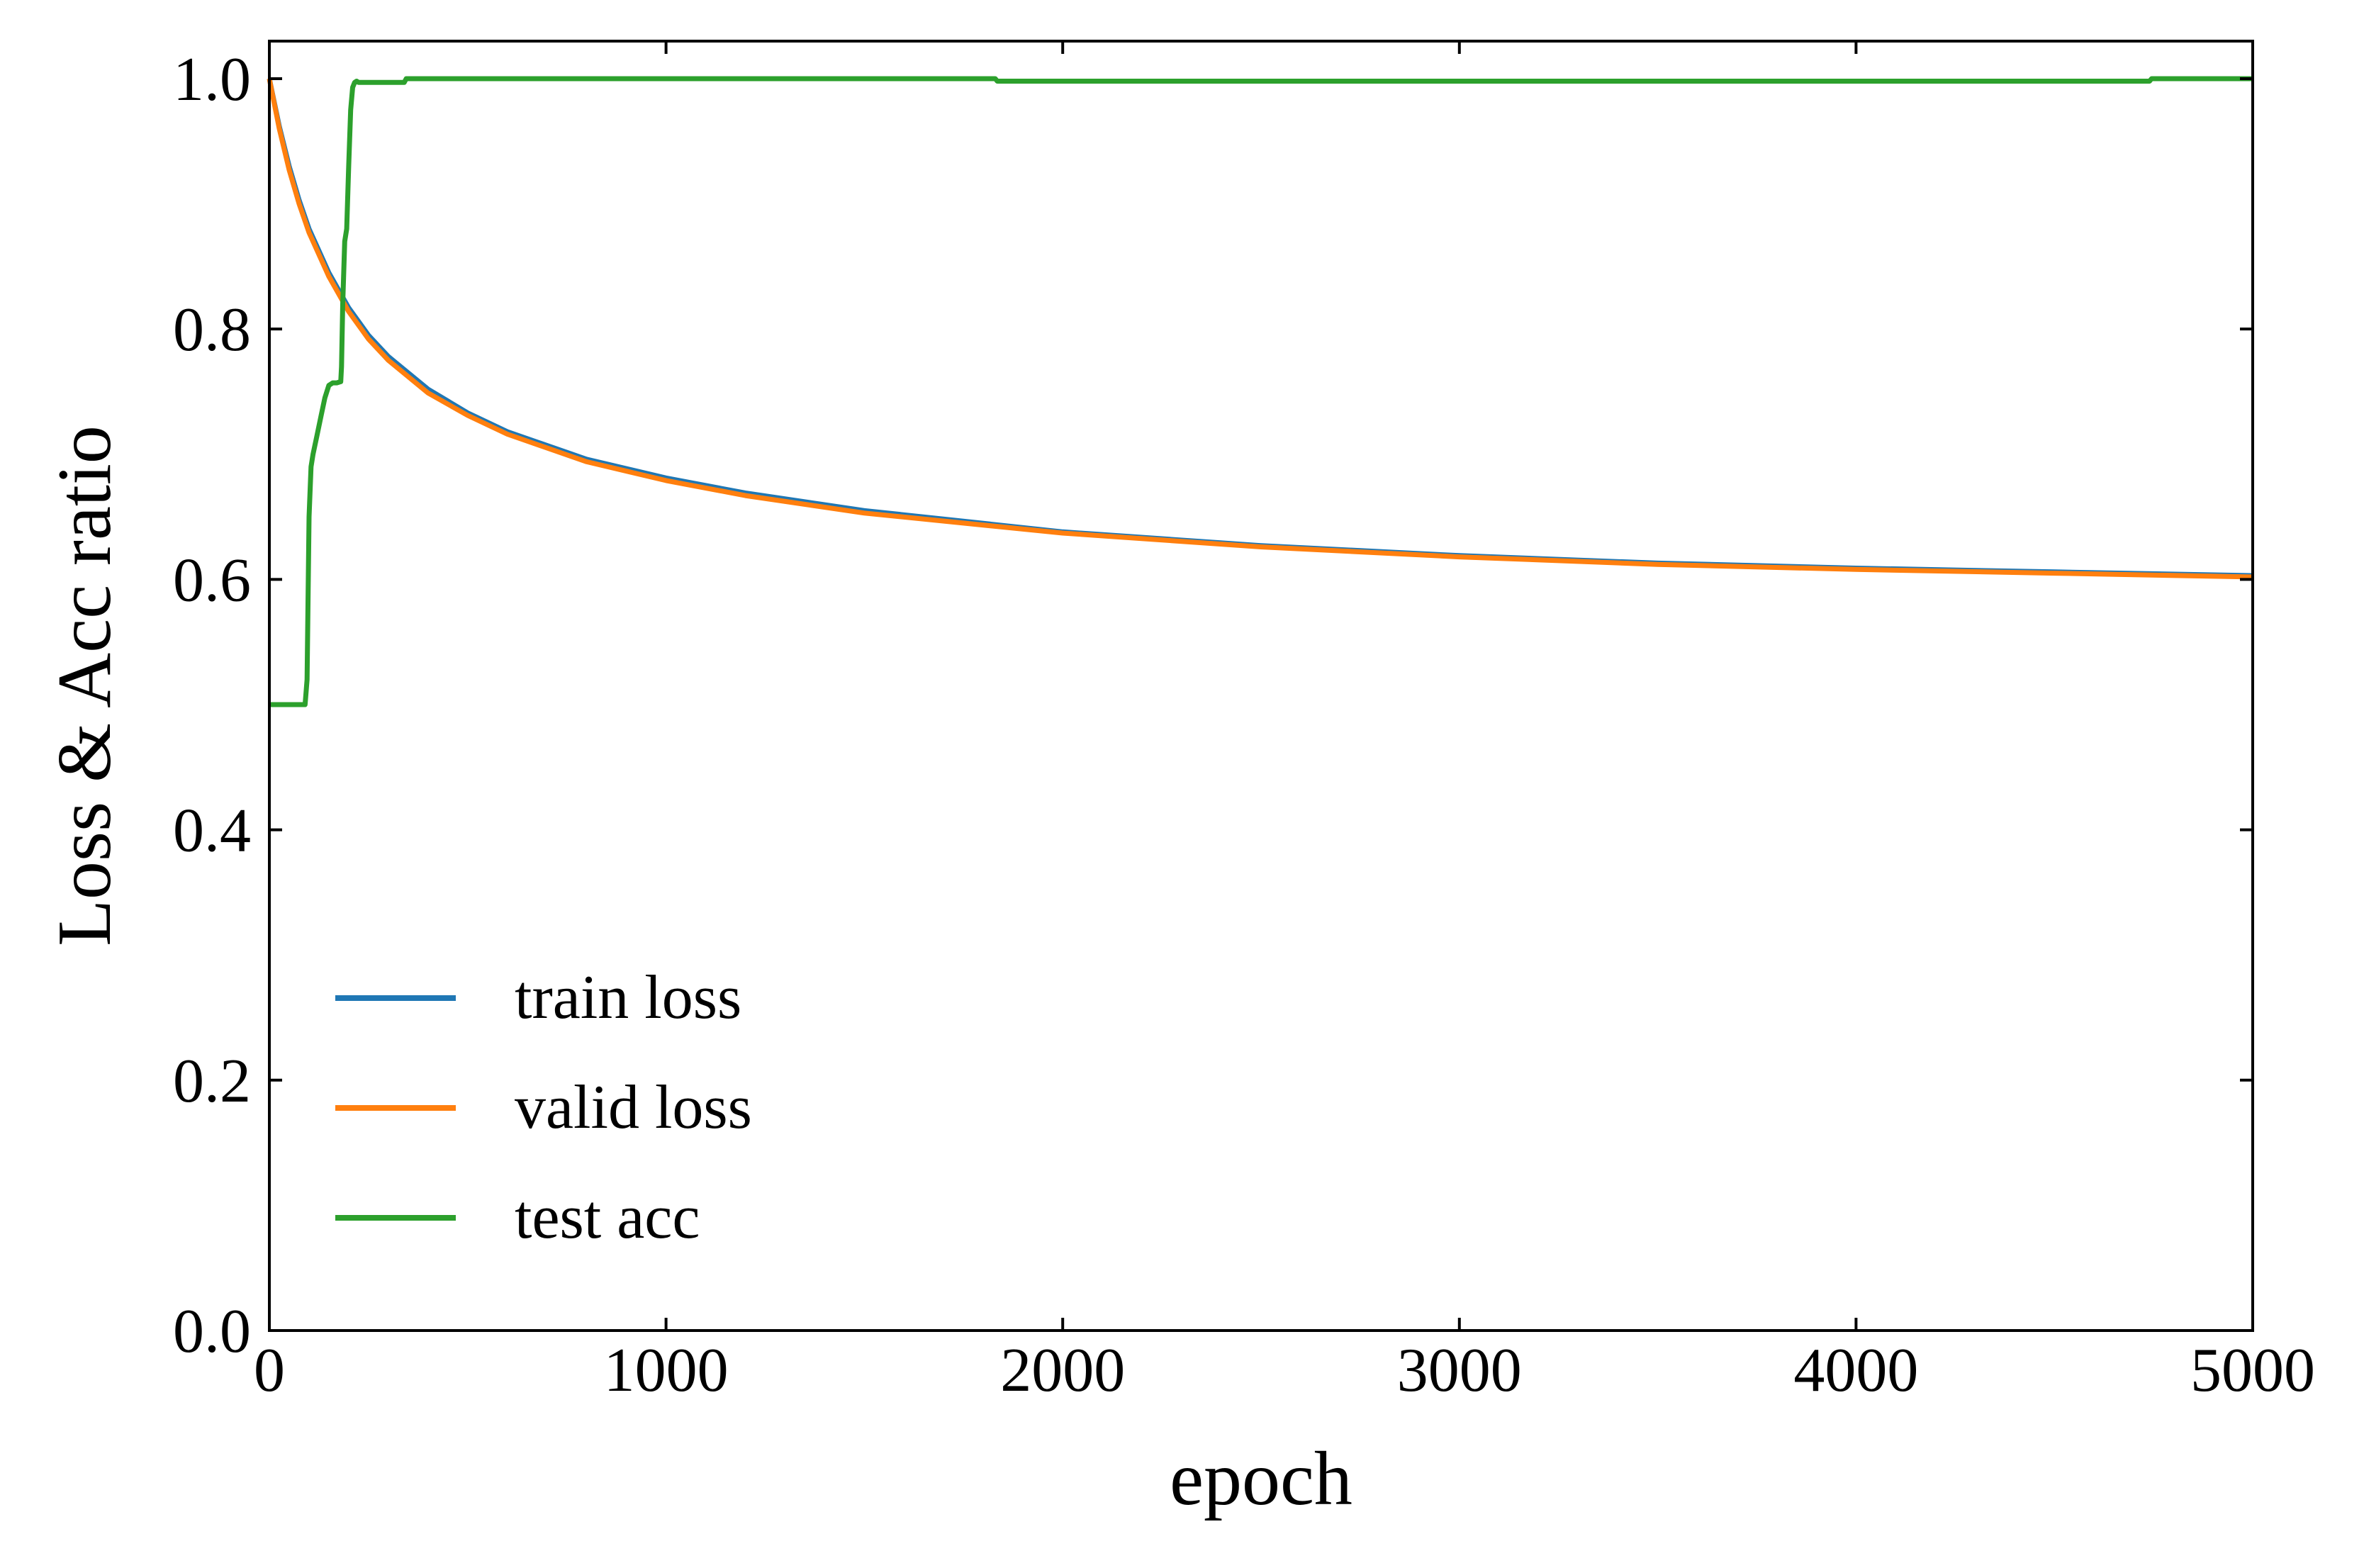  I want to click on y-tick-label: 0.6, so click(212, 580).